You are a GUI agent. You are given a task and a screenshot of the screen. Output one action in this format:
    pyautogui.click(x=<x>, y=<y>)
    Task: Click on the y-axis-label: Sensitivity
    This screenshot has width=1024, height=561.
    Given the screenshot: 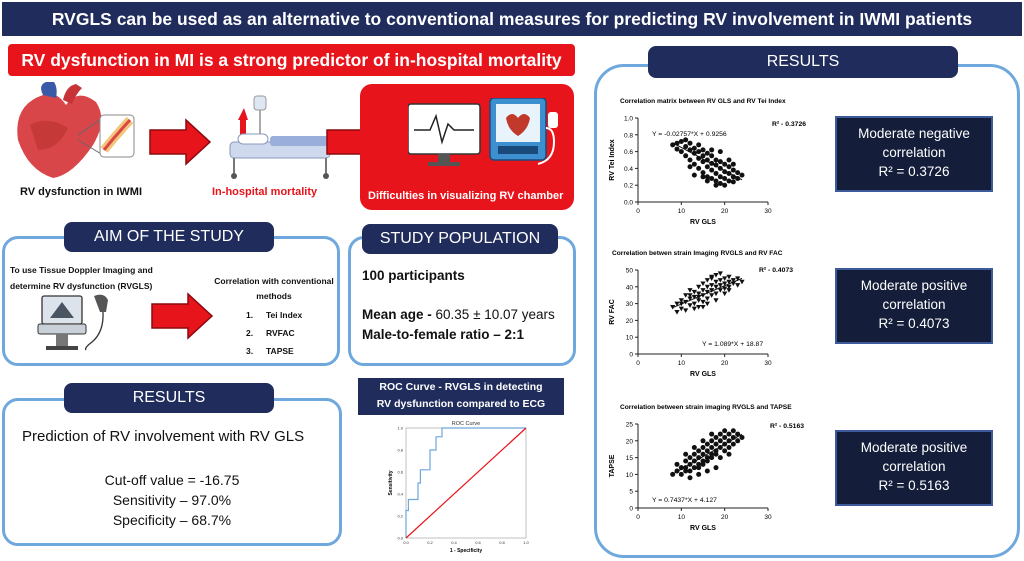 What is the action you would take?
    pyautogui.click(x=391, y=482)
    